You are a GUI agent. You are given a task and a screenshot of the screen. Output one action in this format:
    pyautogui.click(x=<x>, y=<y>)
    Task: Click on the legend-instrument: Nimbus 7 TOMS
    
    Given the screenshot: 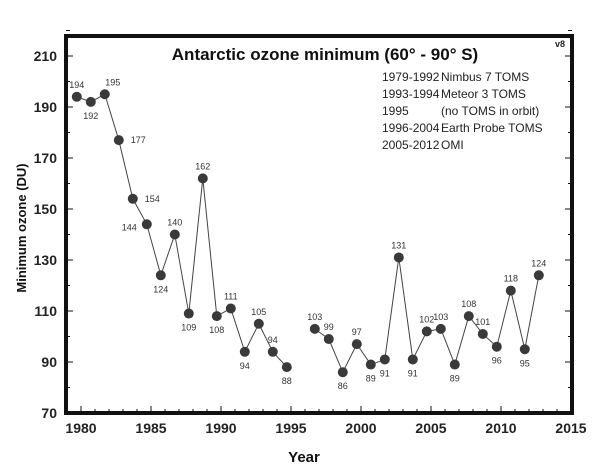 What is the action you would take?
    pyautogui.click(x=485, y=77)
    